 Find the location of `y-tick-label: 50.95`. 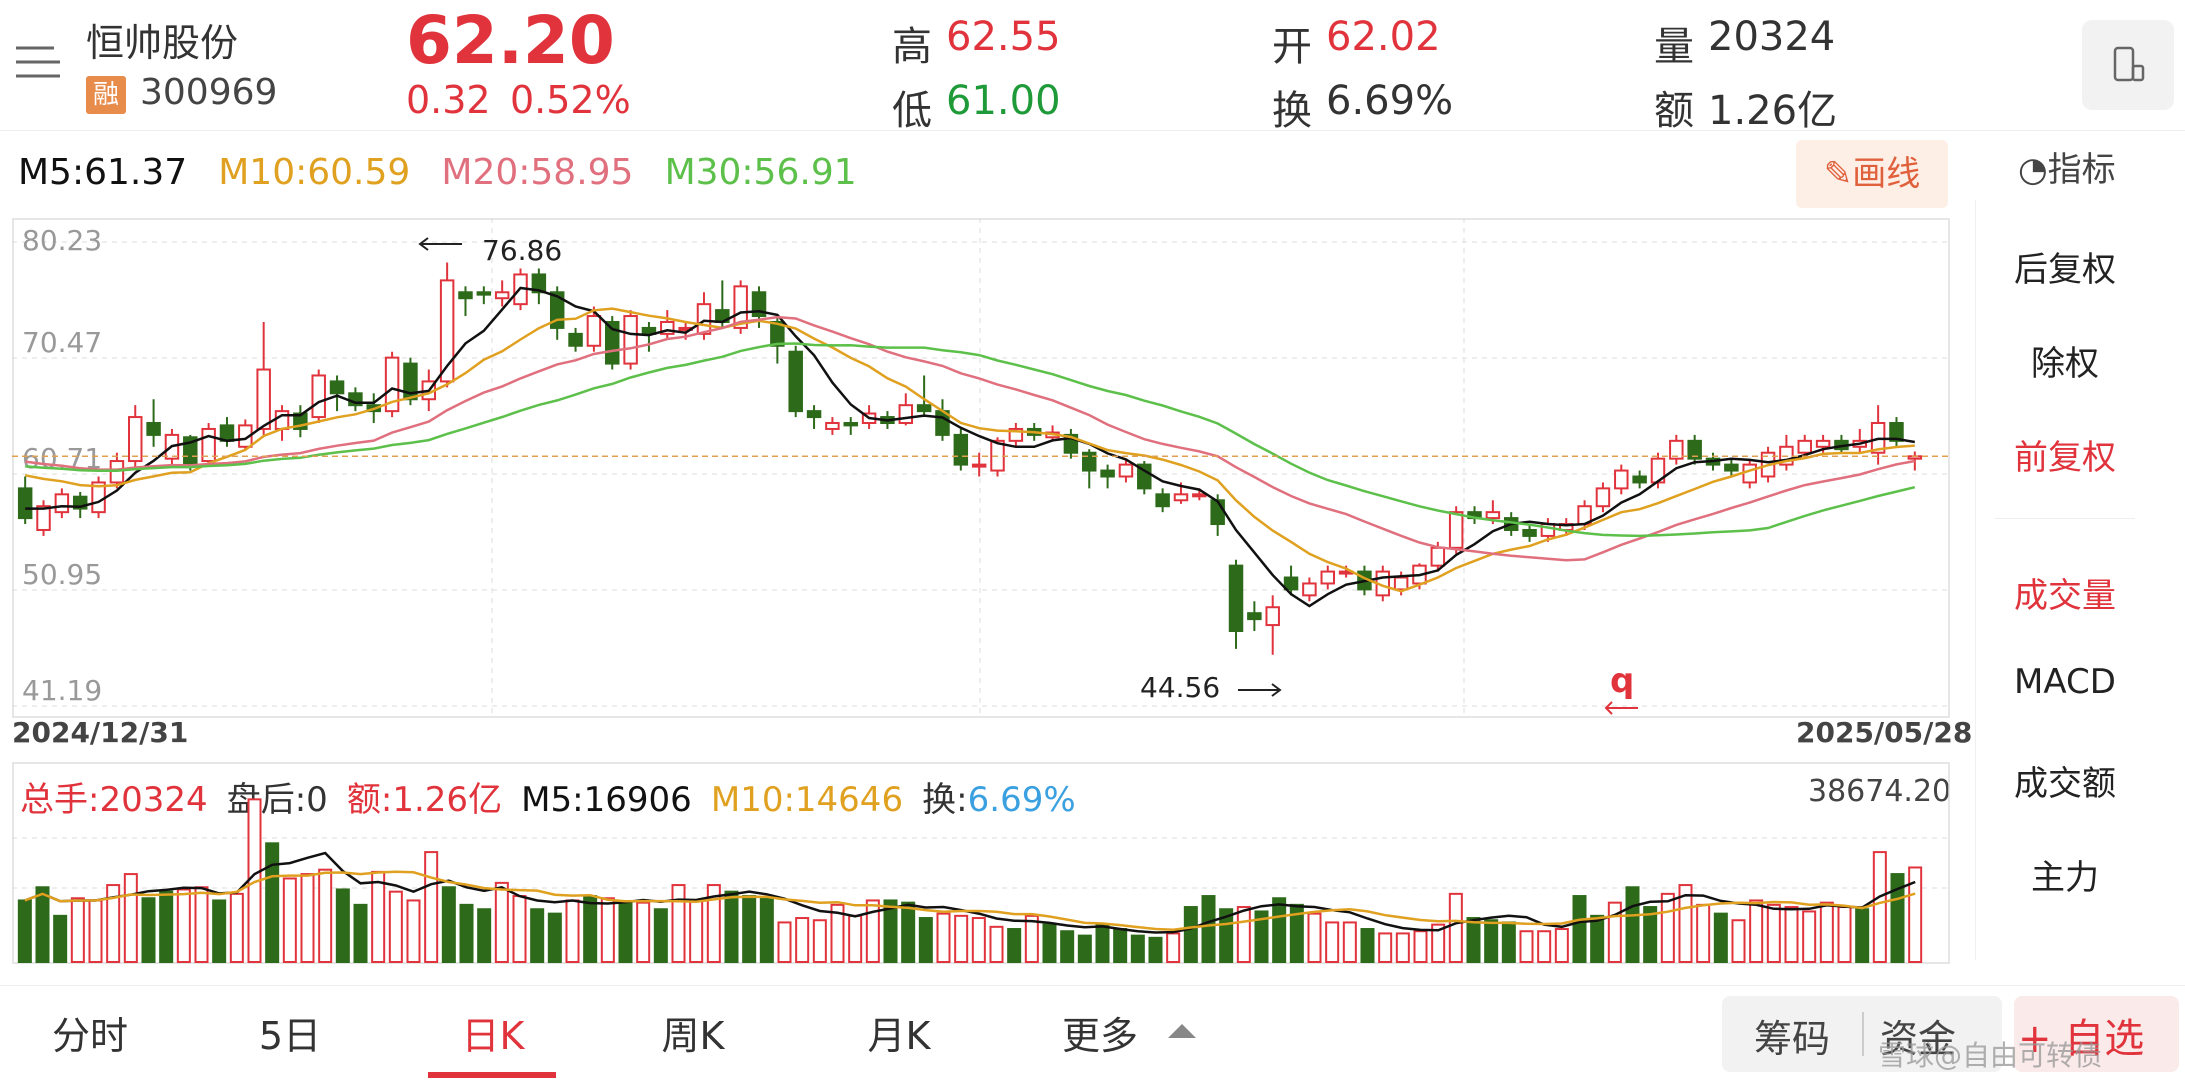

y-tick-label: 50.95 is located at coordinates (62, 574).